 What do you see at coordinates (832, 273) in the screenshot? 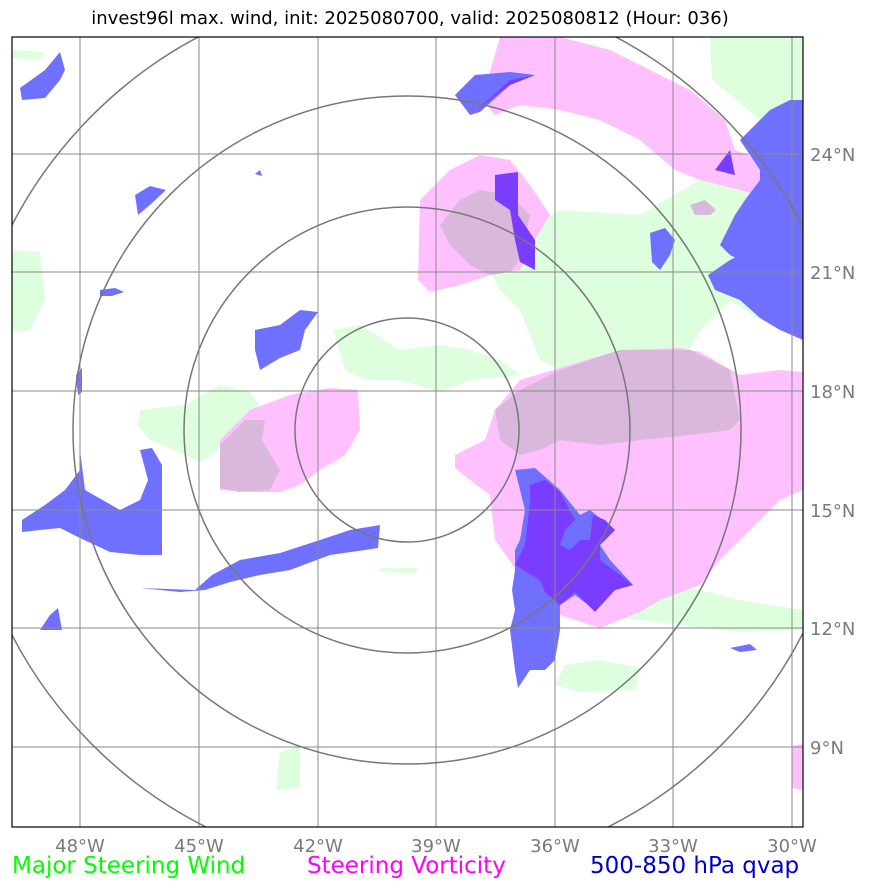
I see `lat-tick-label: 21°N` at bounding box center [832, 273].